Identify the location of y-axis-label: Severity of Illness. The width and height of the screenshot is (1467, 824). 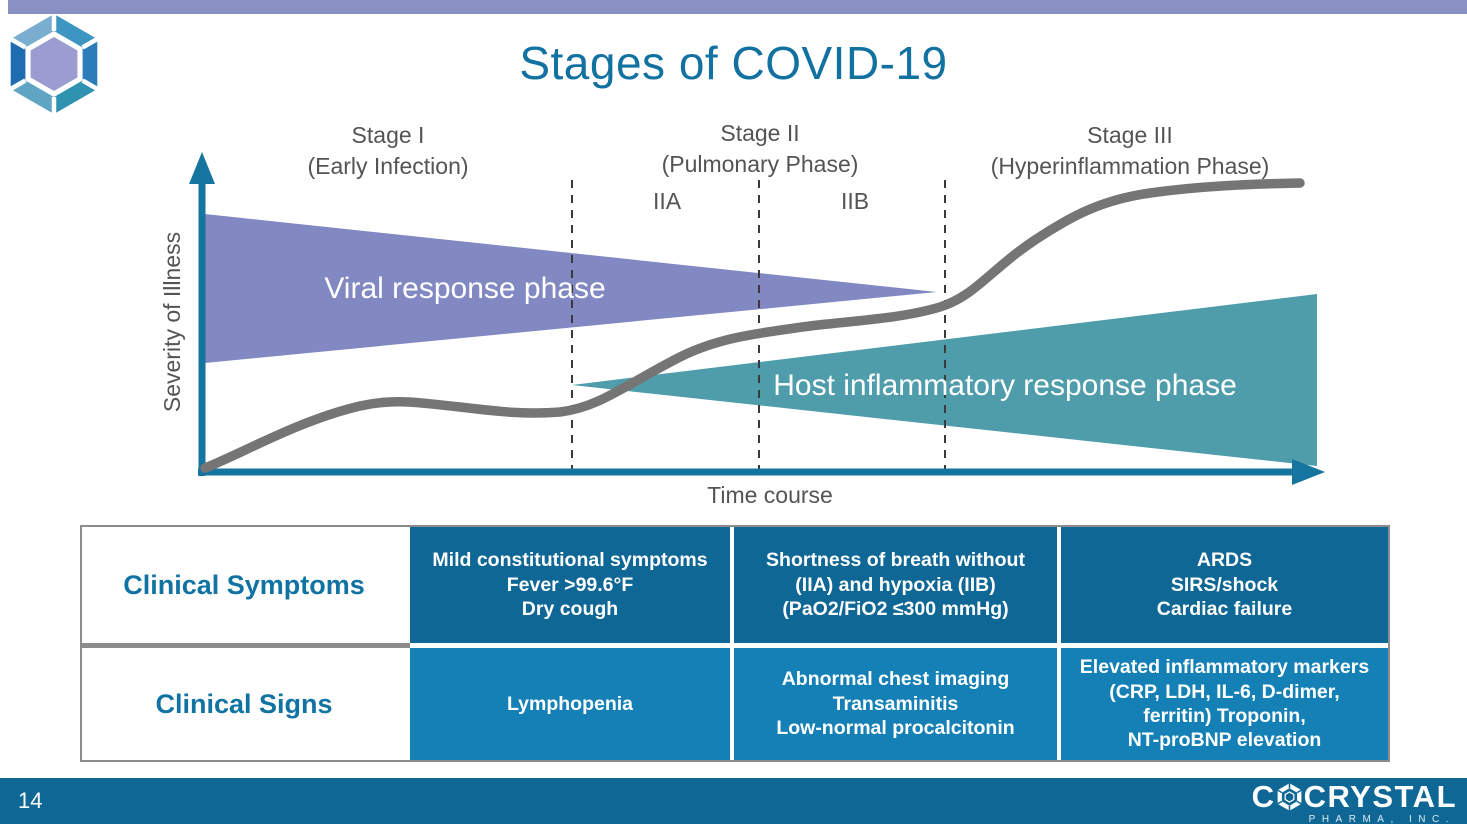
(172, 322).